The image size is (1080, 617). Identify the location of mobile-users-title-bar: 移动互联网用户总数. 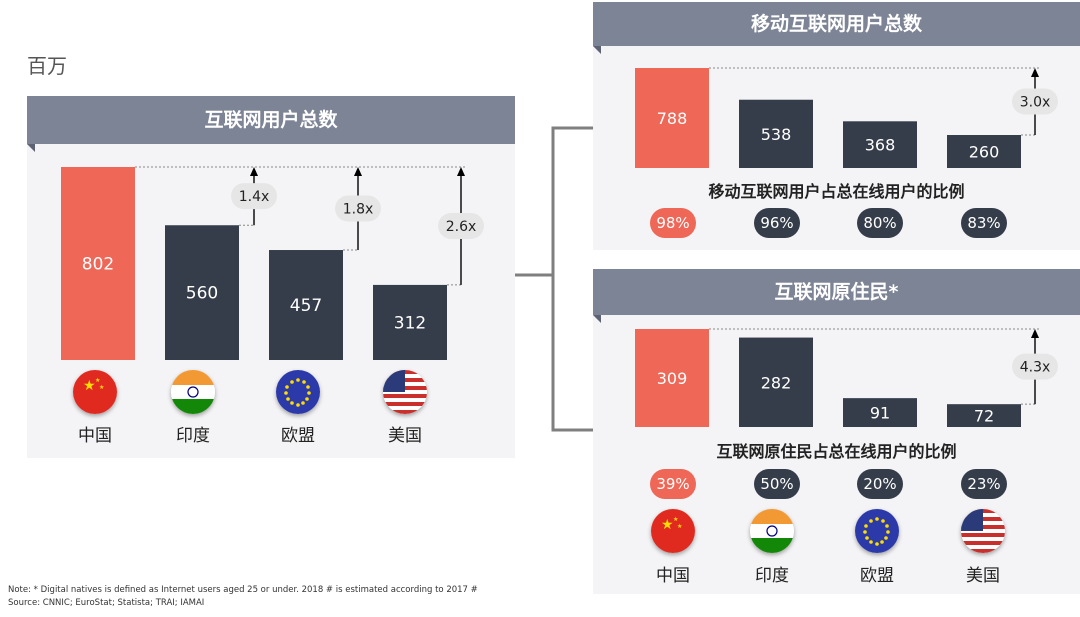
(836, 28).